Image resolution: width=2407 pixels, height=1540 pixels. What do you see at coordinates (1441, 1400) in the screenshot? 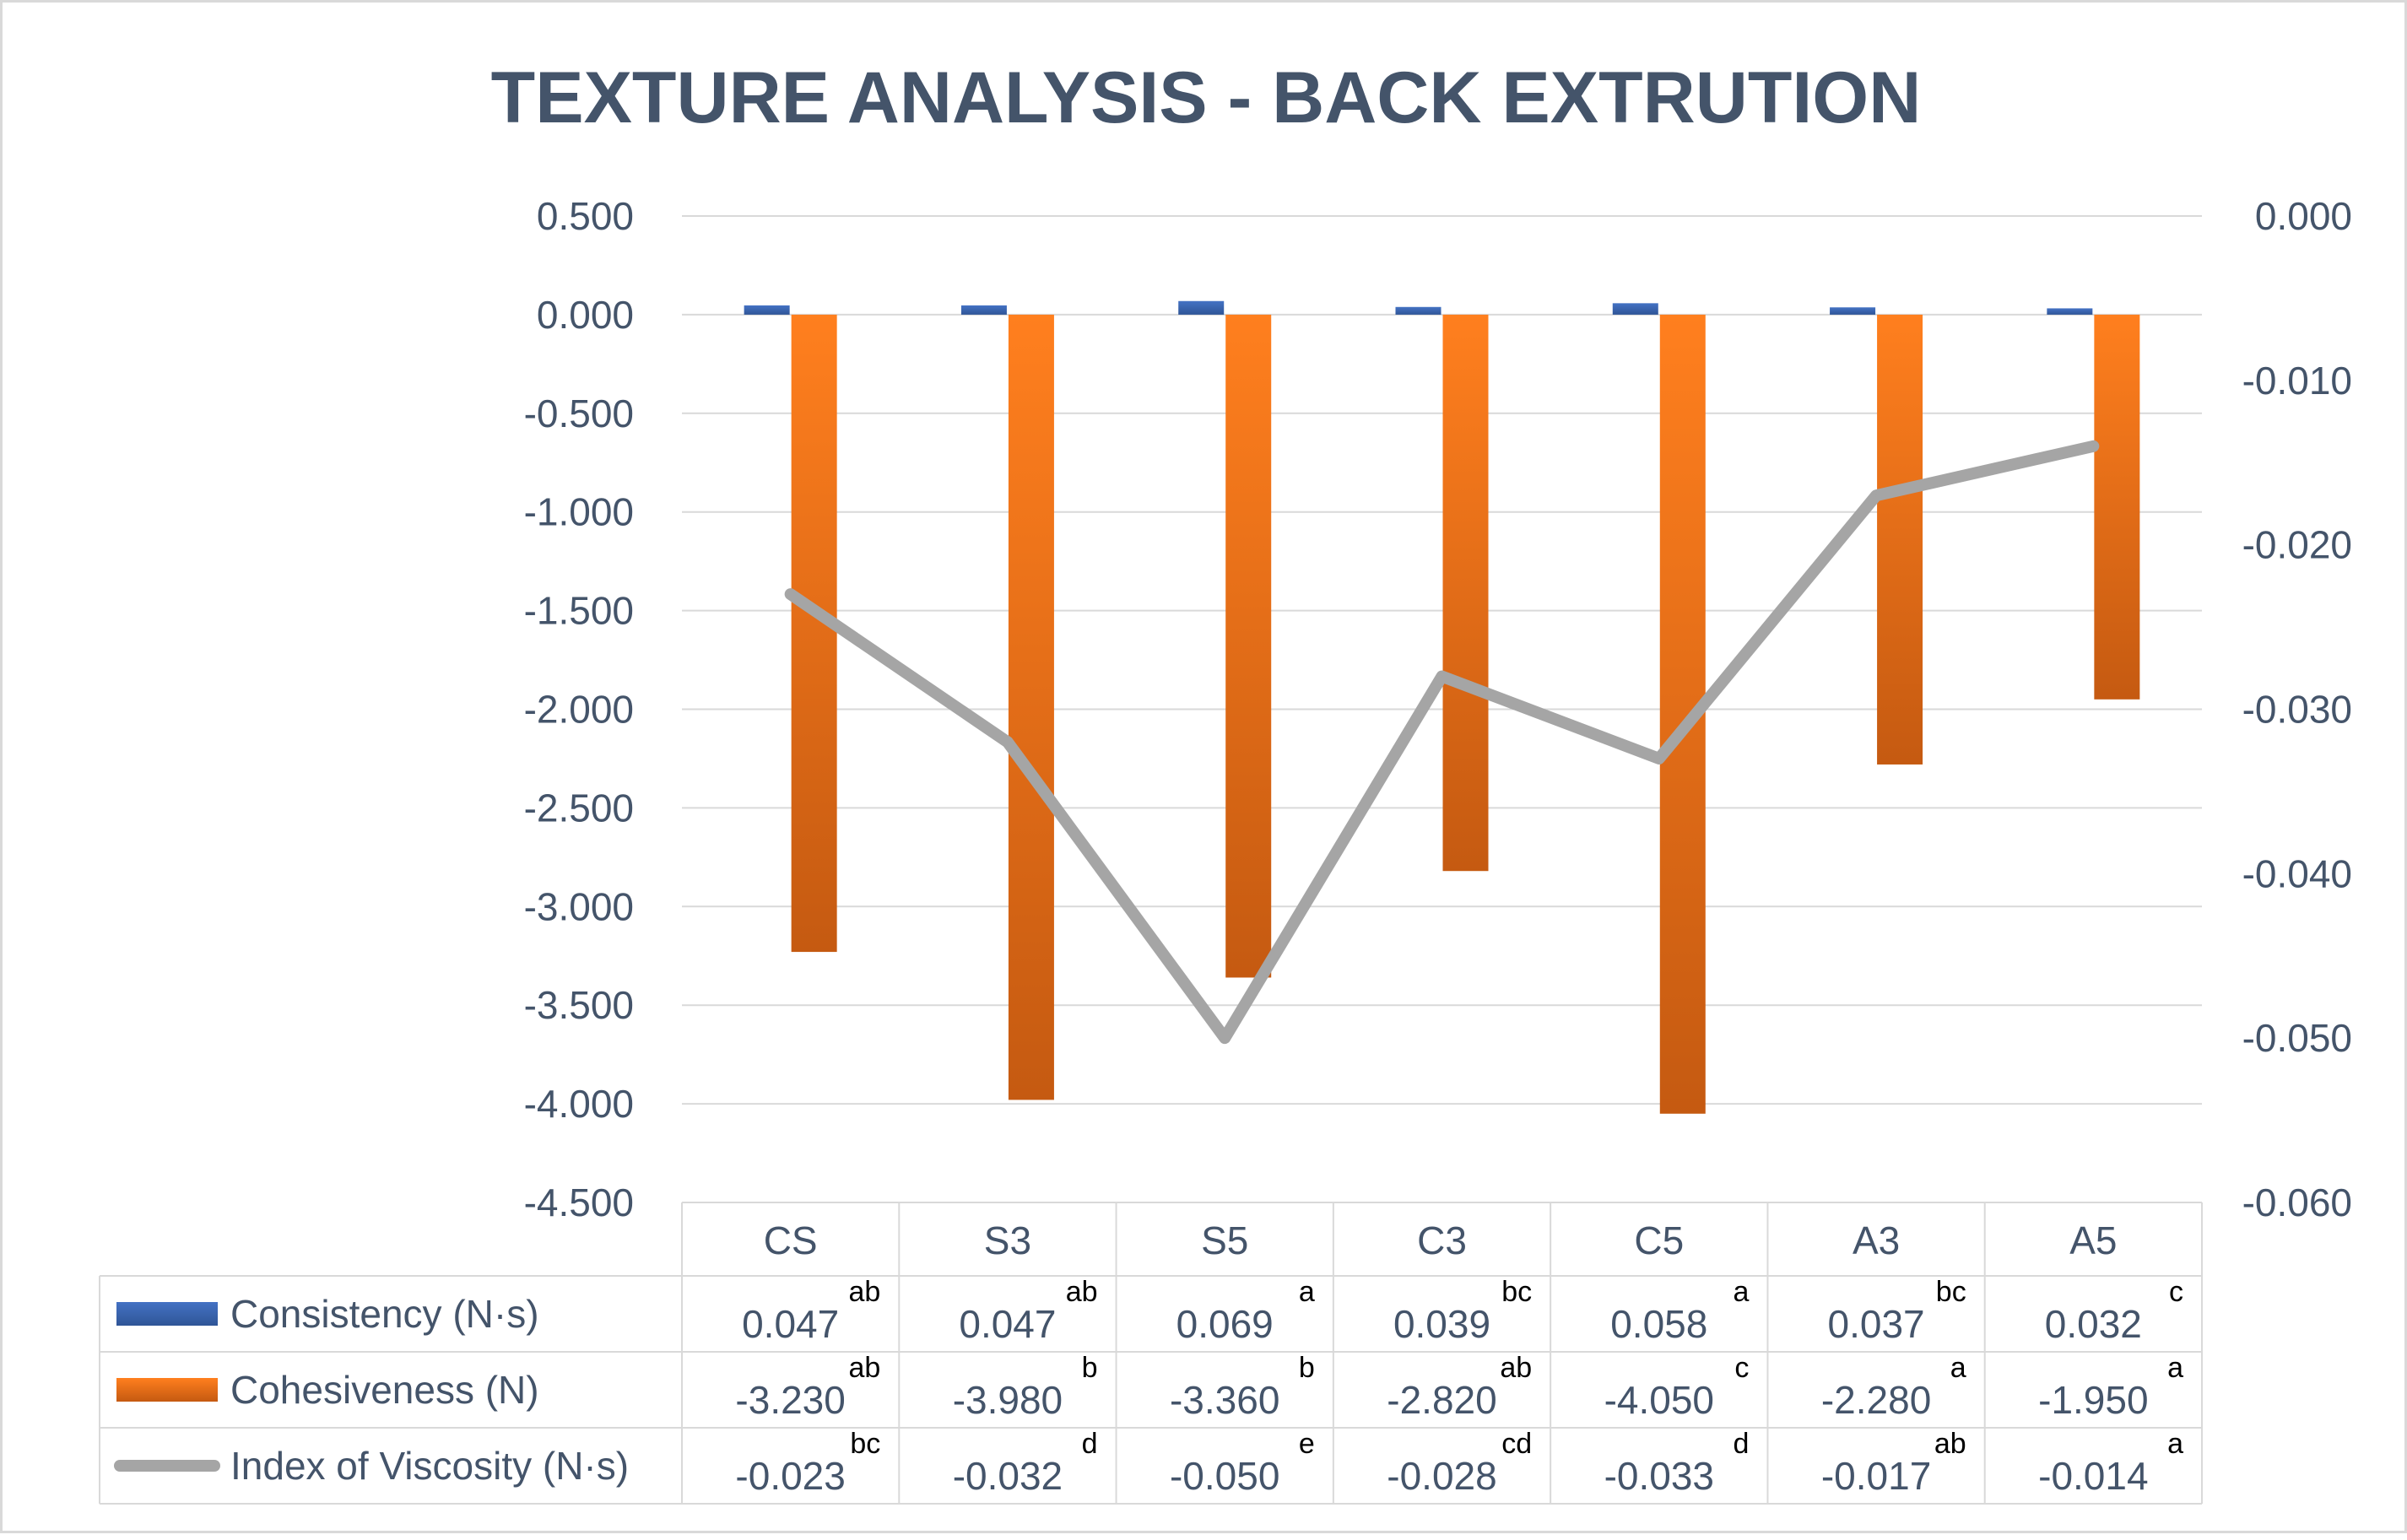
I see `data-label: -2.820` at bounding box center [1441, 1400].